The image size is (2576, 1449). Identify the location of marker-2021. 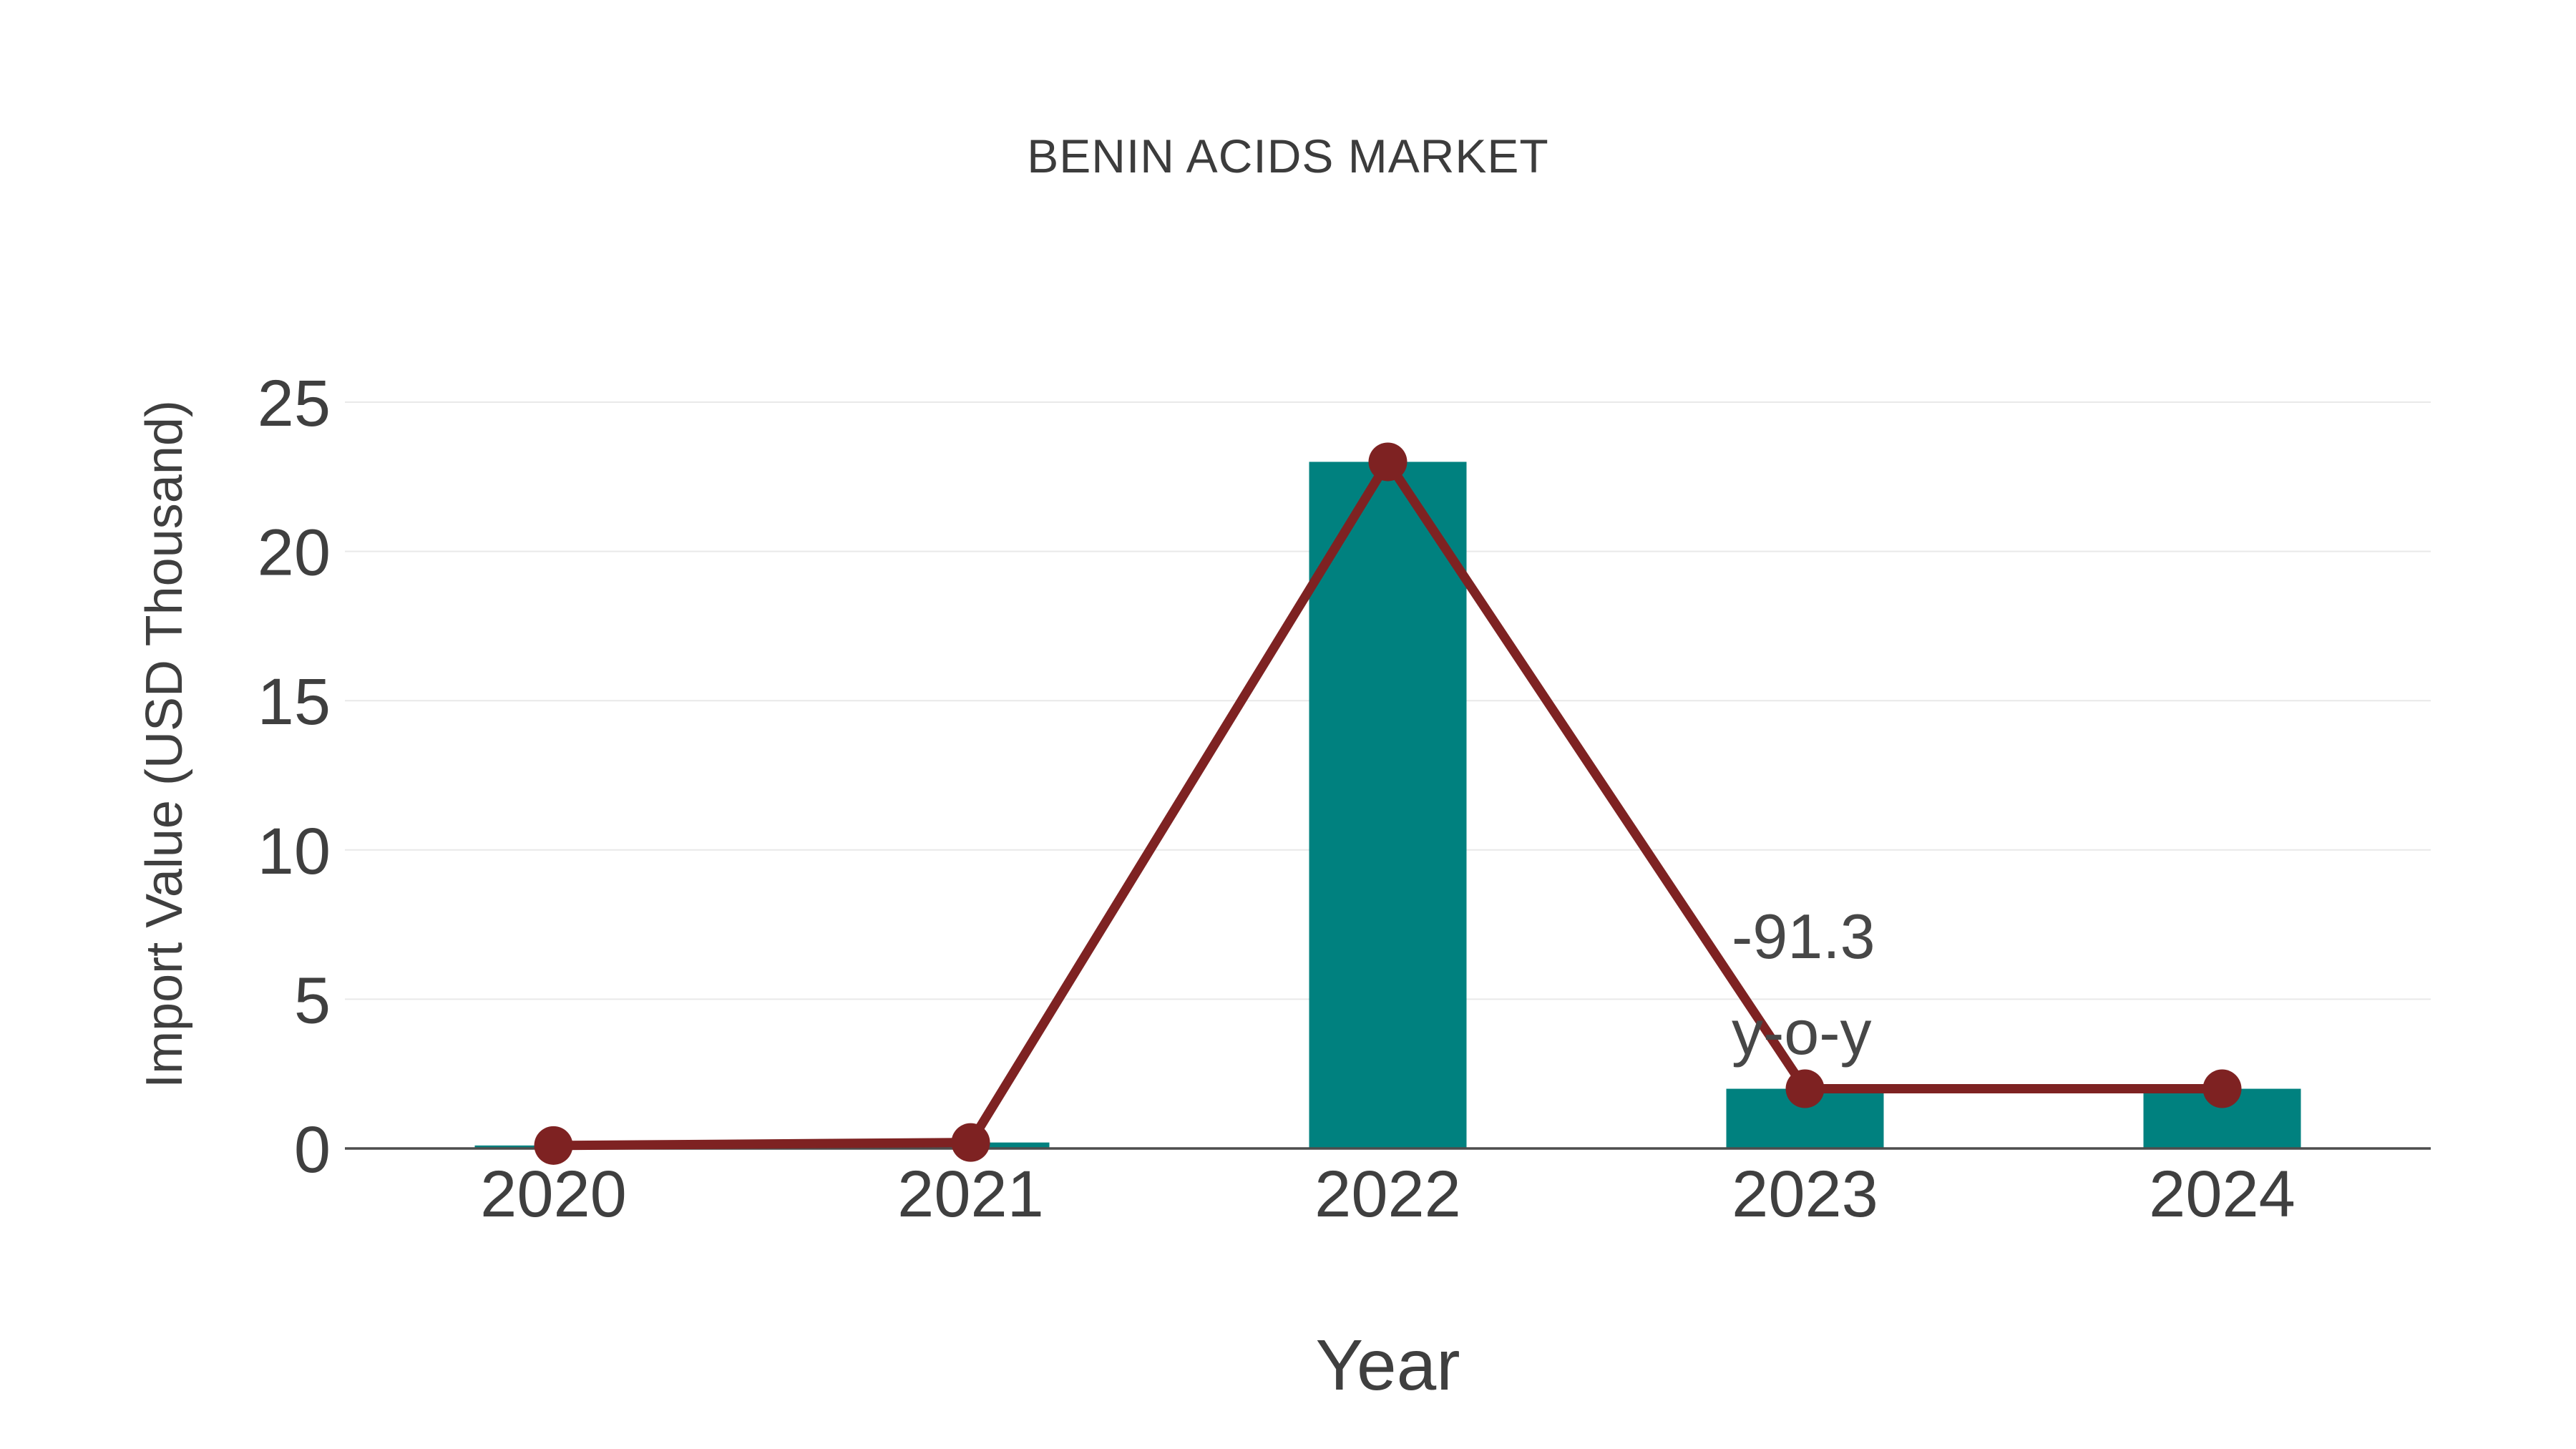
(970, 1142).